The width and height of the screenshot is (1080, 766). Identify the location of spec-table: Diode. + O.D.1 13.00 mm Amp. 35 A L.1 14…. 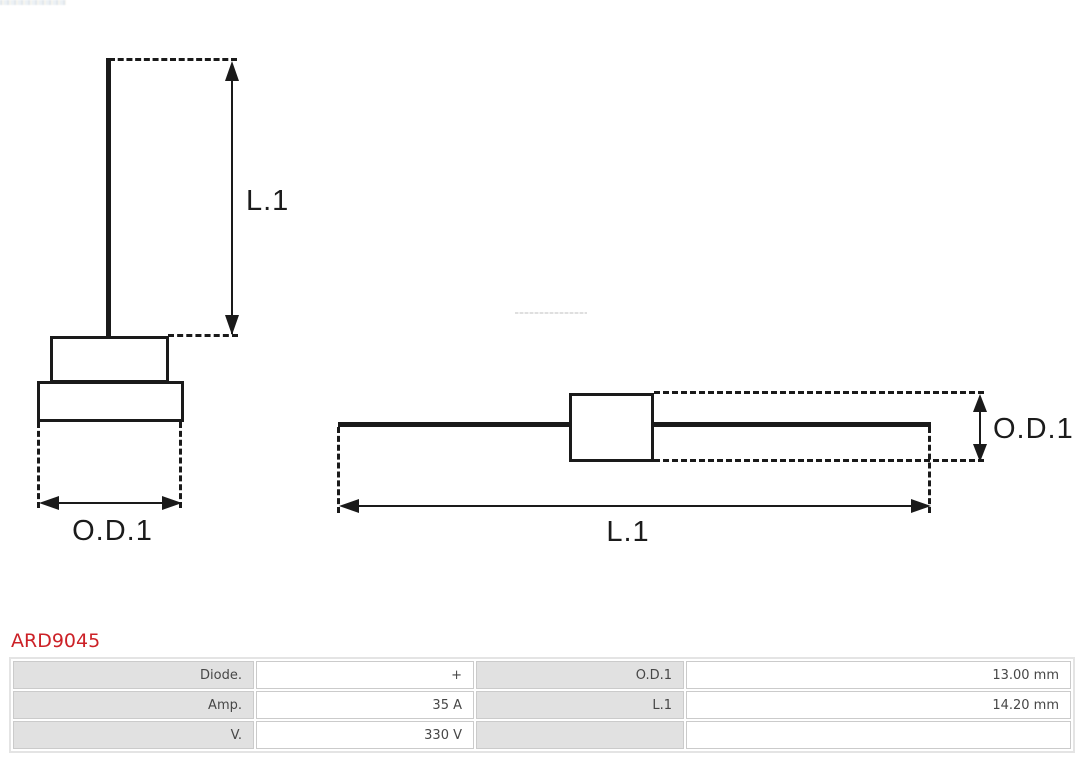
(542, 705).